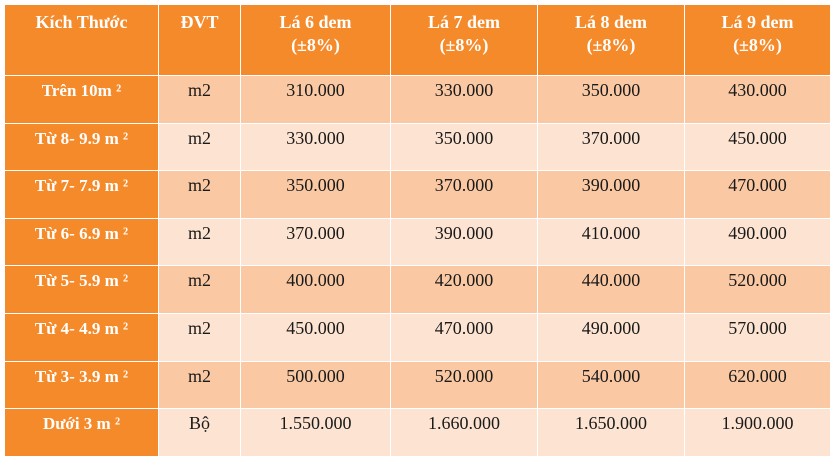  I want to click on header-col-1: Lá 6 dem (±8%), so click(315, 40).